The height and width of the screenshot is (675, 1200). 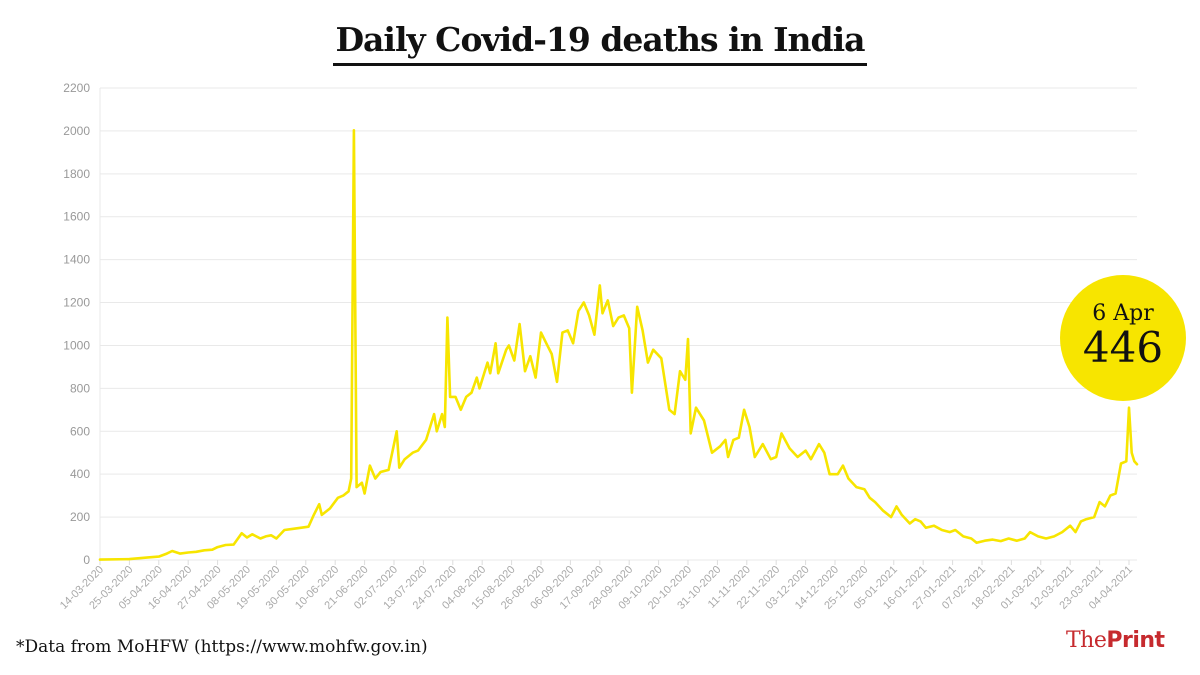 What do you see at coordinates (76, 217) in the screenshot?
I see `y-tick-label: 1600` at bounding box center [76, 217].